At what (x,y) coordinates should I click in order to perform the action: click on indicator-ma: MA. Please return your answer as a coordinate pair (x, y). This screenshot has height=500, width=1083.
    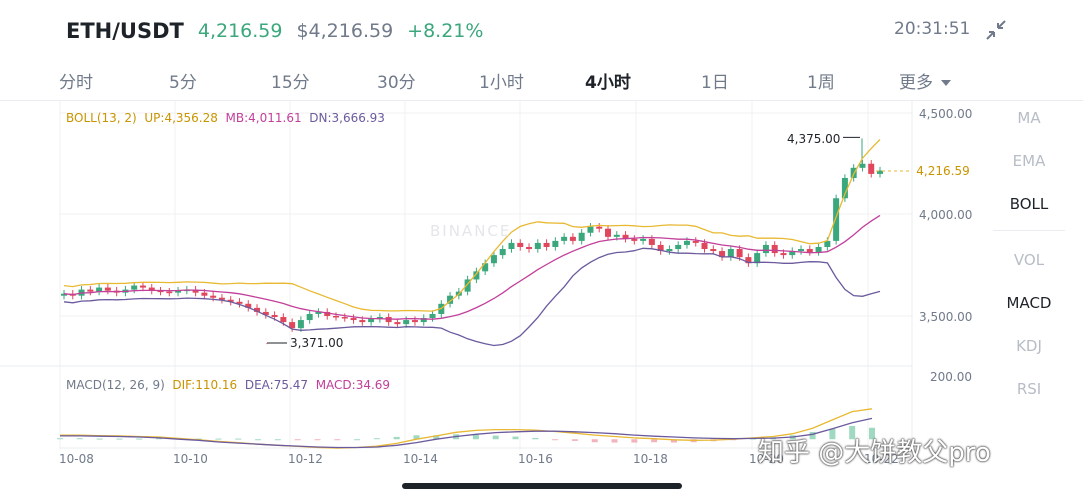
    Looking at the image, I should click on (1029, 118).